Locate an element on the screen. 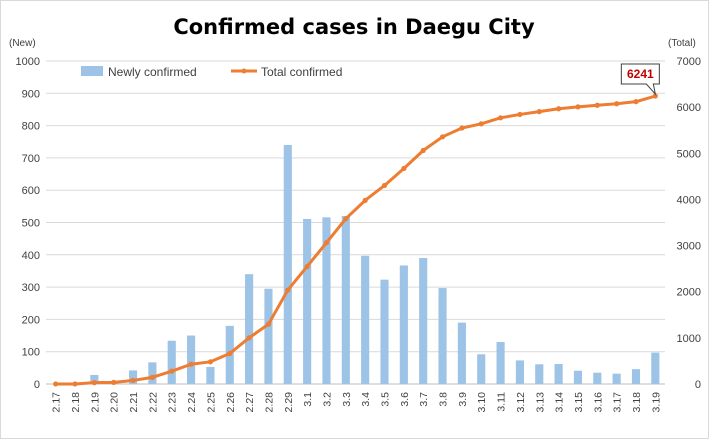 The height and width of the screenshot is (439, 709). x-tick-label: 3.12 is located at coordinates (521, 402).